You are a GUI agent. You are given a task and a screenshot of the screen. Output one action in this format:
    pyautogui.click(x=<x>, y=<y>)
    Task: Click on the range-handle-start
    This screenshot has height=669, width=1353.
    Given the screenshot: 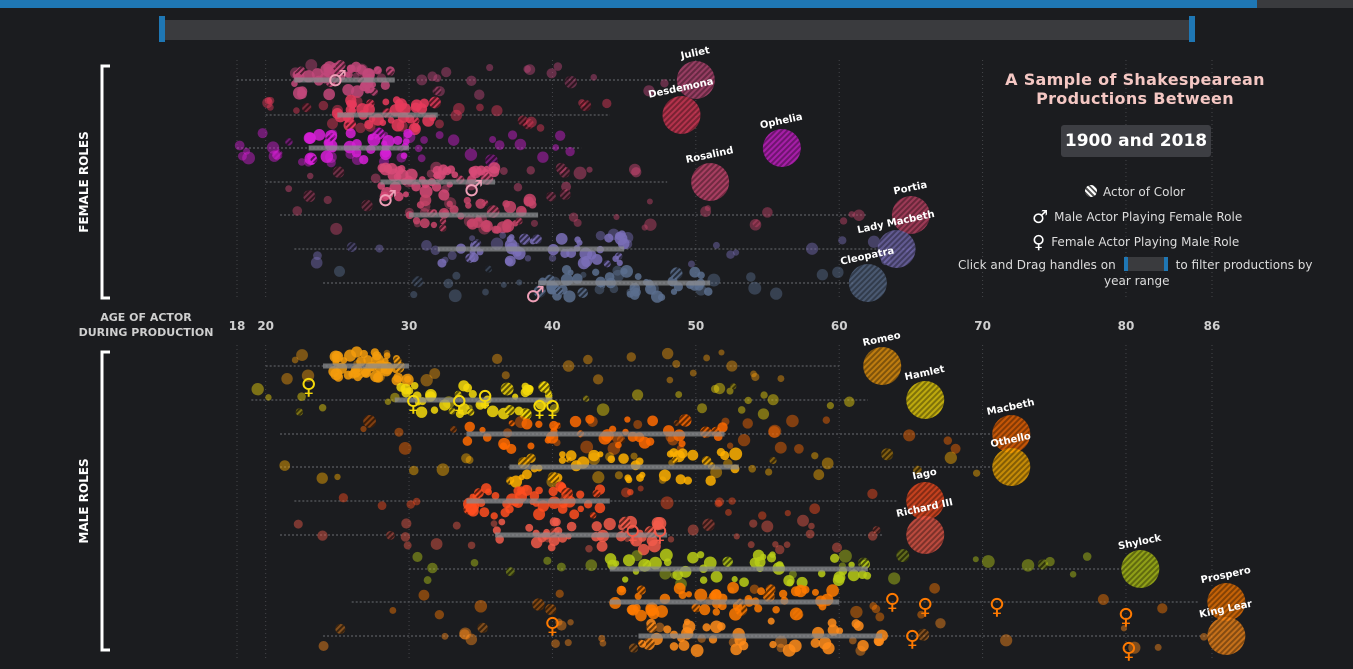 What is the action you would take?
    pyautogui.click(x=162, y=29)
    